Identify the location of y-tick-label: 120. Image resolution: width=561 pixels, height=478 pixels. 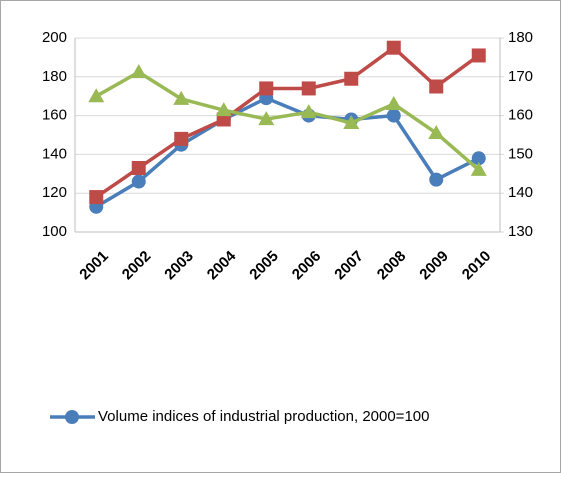
(54, 192).